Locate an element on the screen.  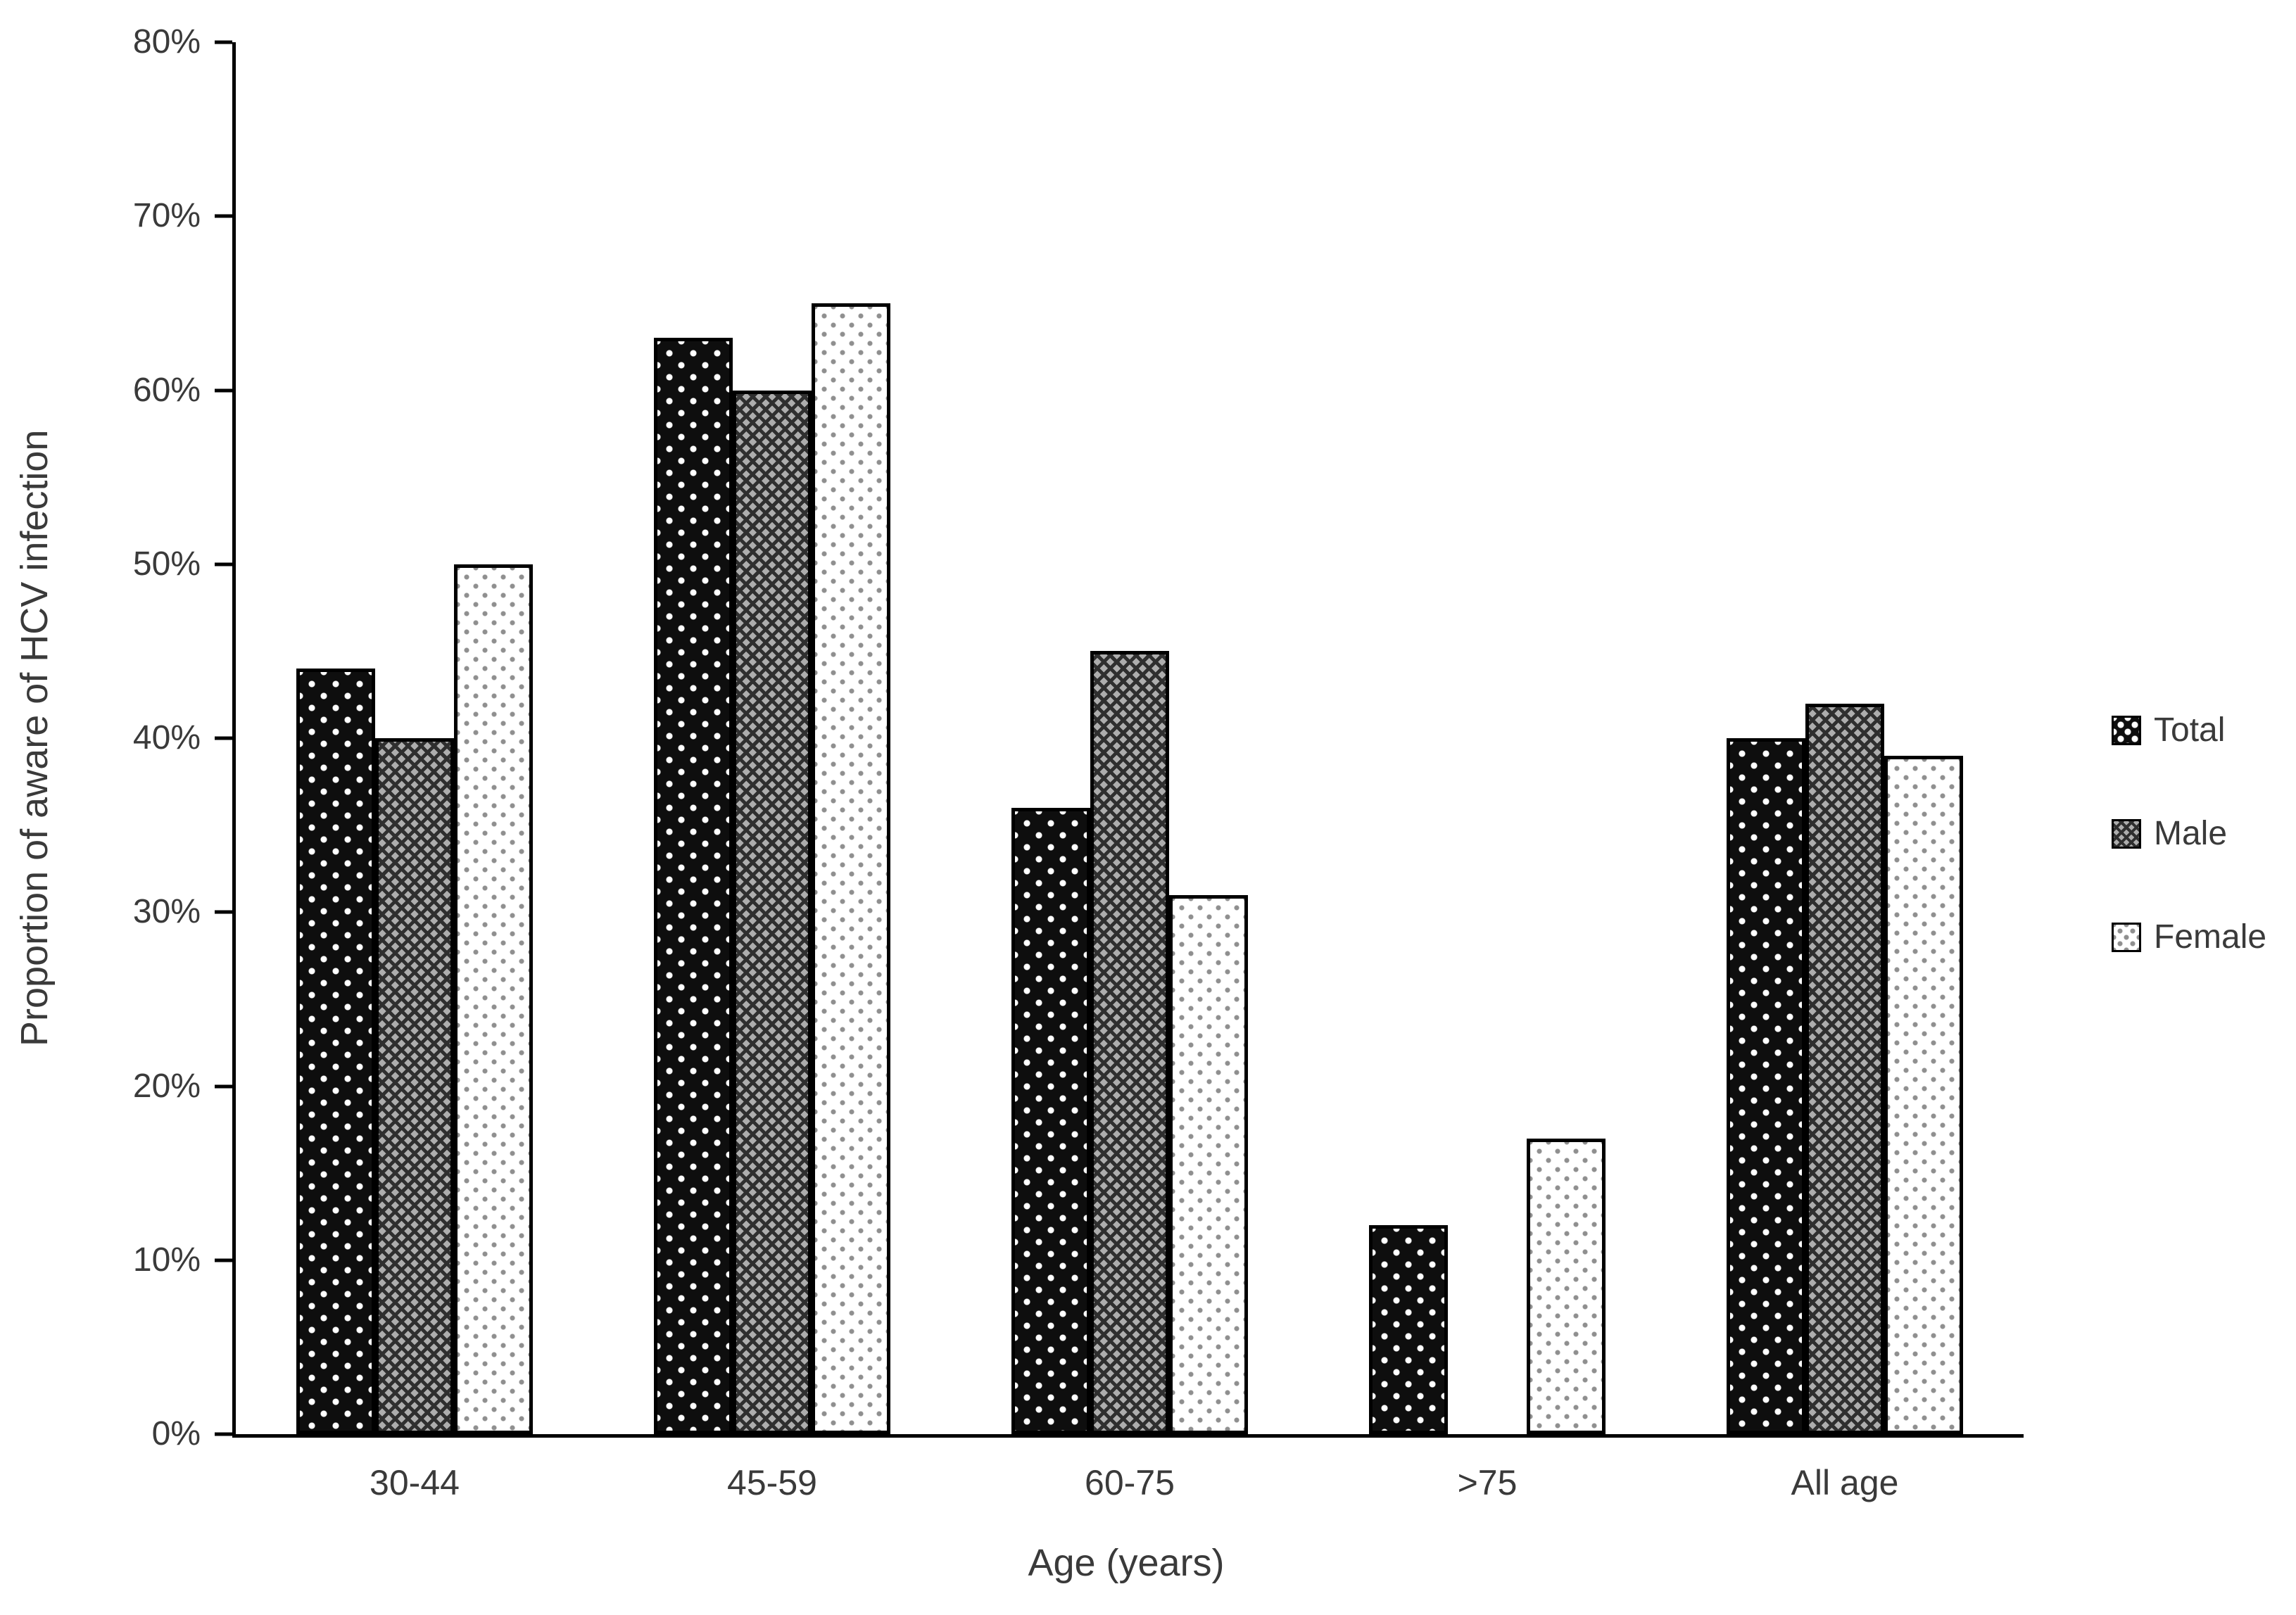
category-group: All age is located at coordinates (1845, 772).